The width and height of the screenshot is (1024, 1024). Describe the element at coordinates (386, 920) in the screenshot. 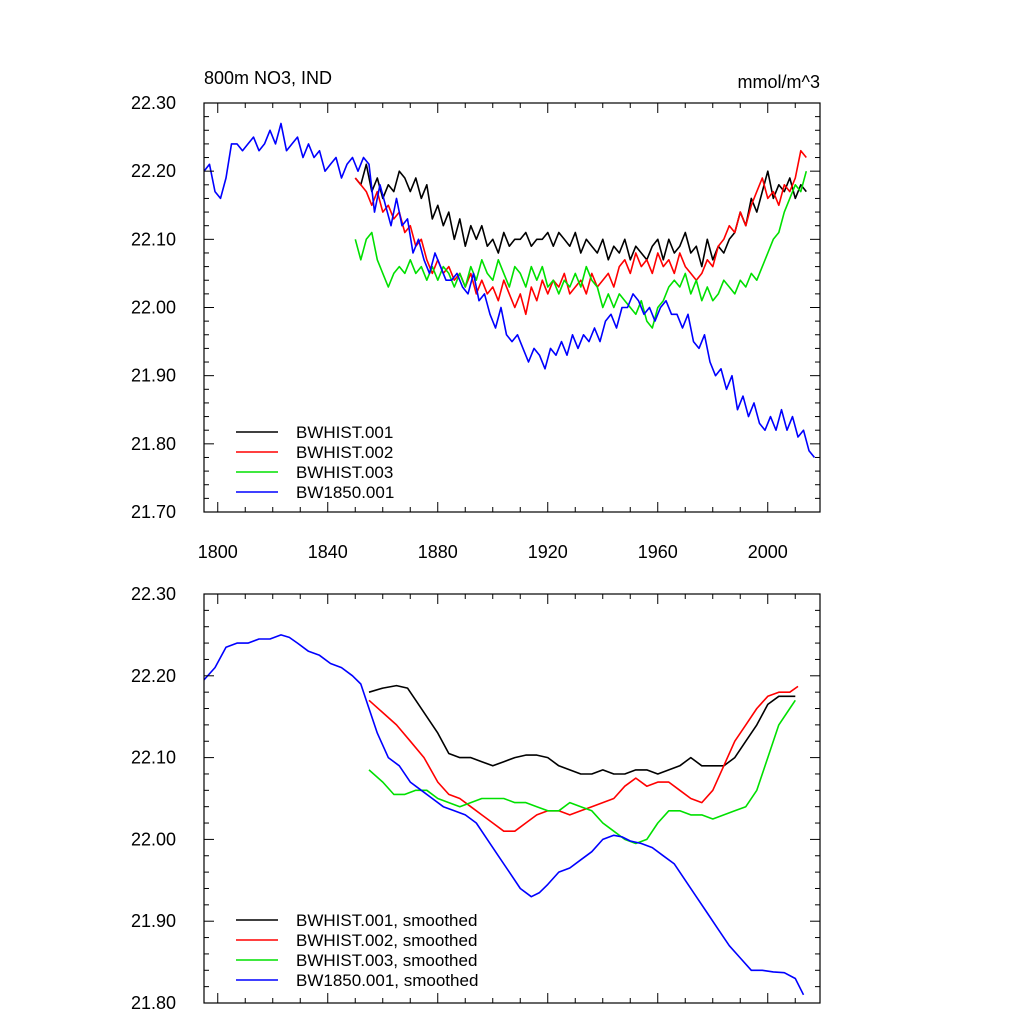

I see `bottom-legend-label-1: BWHIST.001, smoothed` at that location.